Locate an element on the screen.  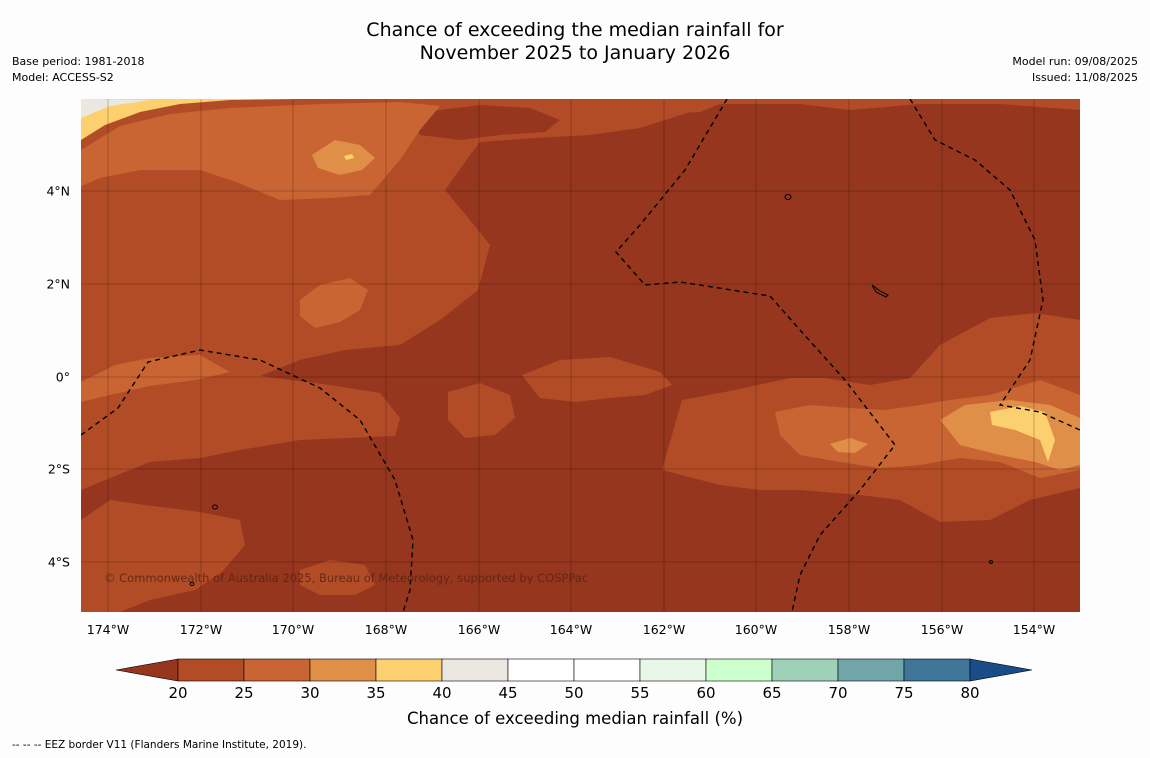
band-35-40-dot is located at coordinates (349, 157).